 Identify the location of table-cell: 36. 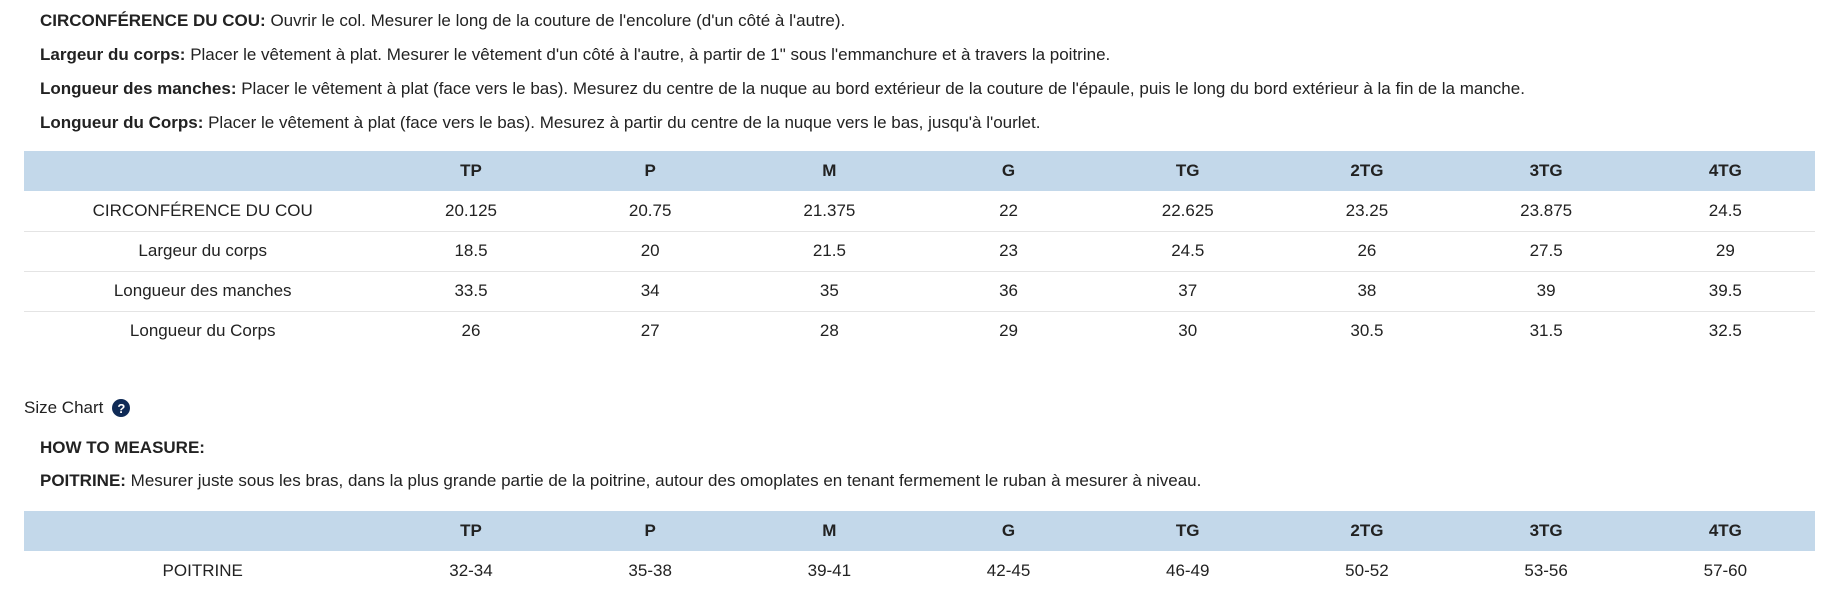
(1008, 291).